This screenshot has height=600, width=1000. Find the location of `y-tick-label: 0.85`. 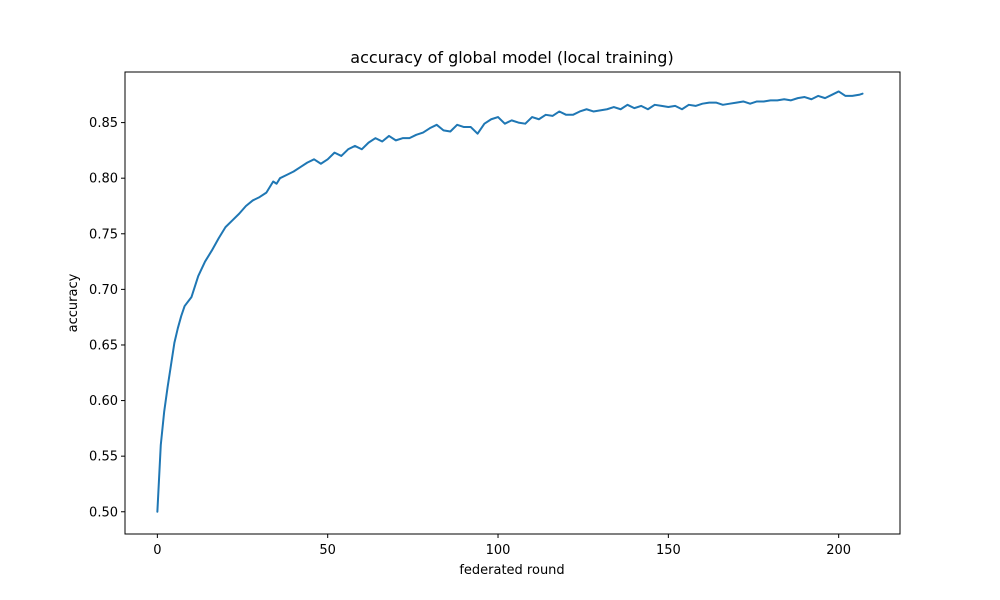

y-tick-label: 0.85 is located at coordinates (103, 123).